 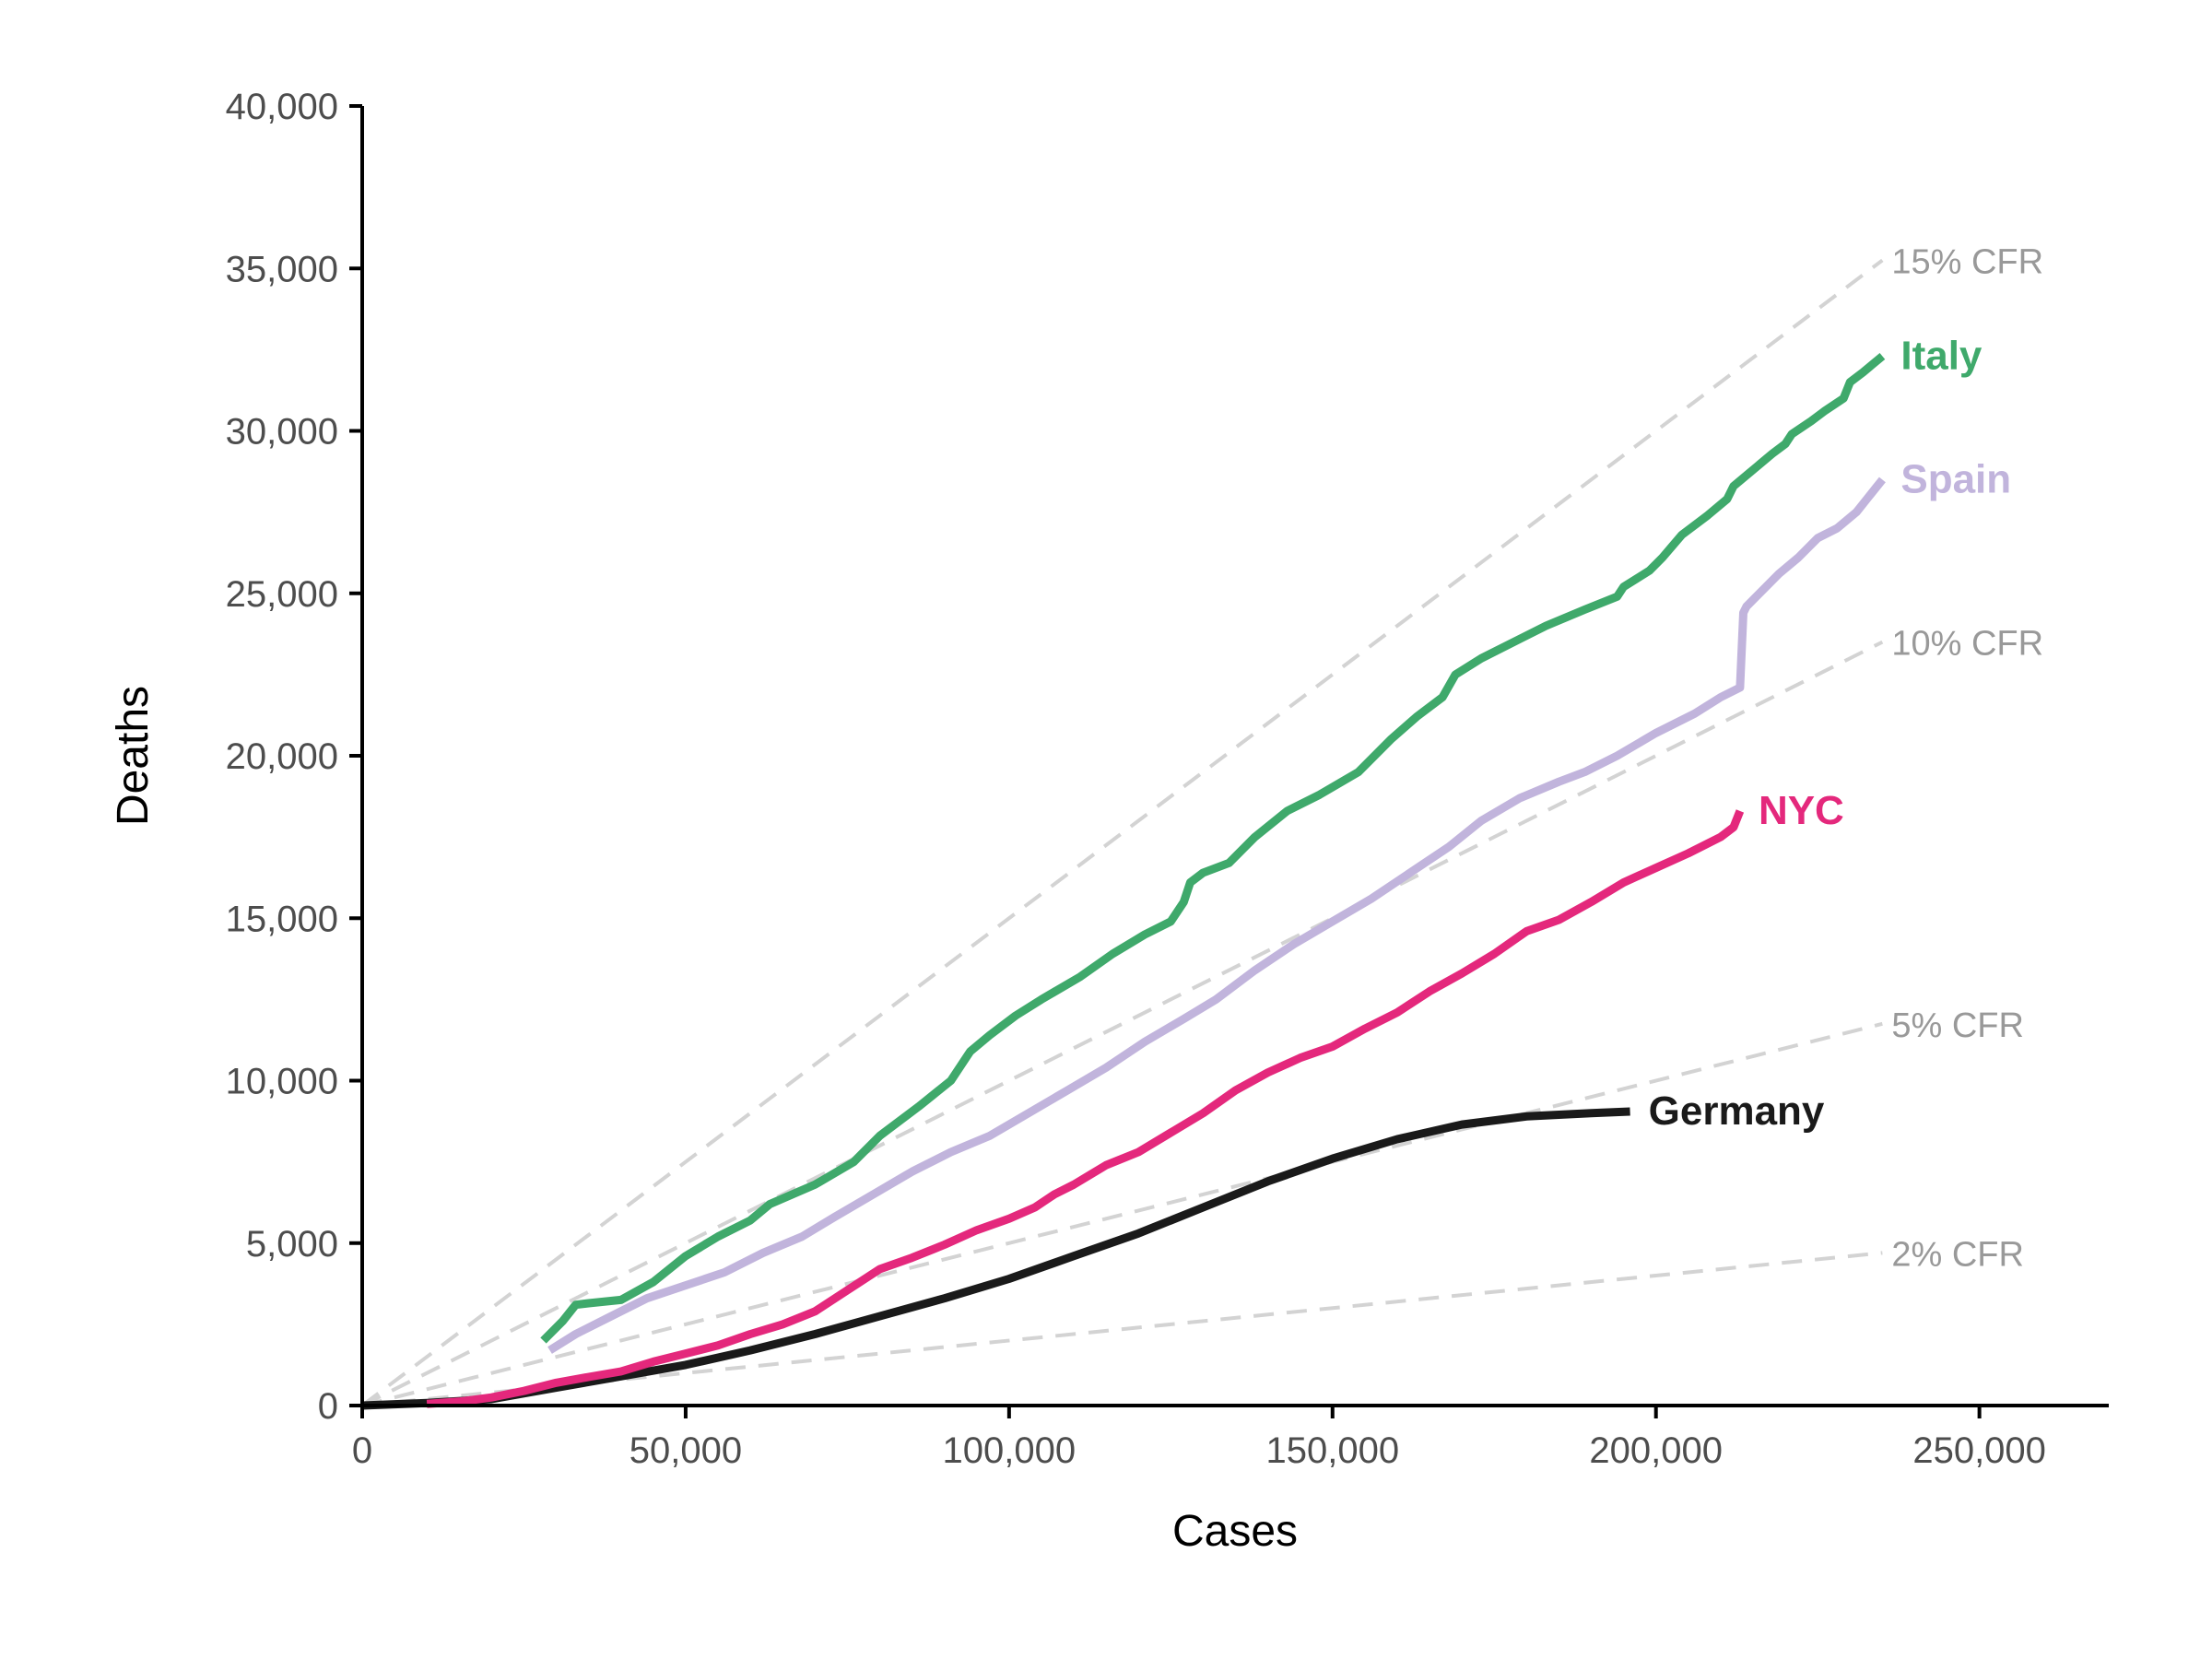 I want to click on x-tick-label: 0, so click(x=362, y=1450).